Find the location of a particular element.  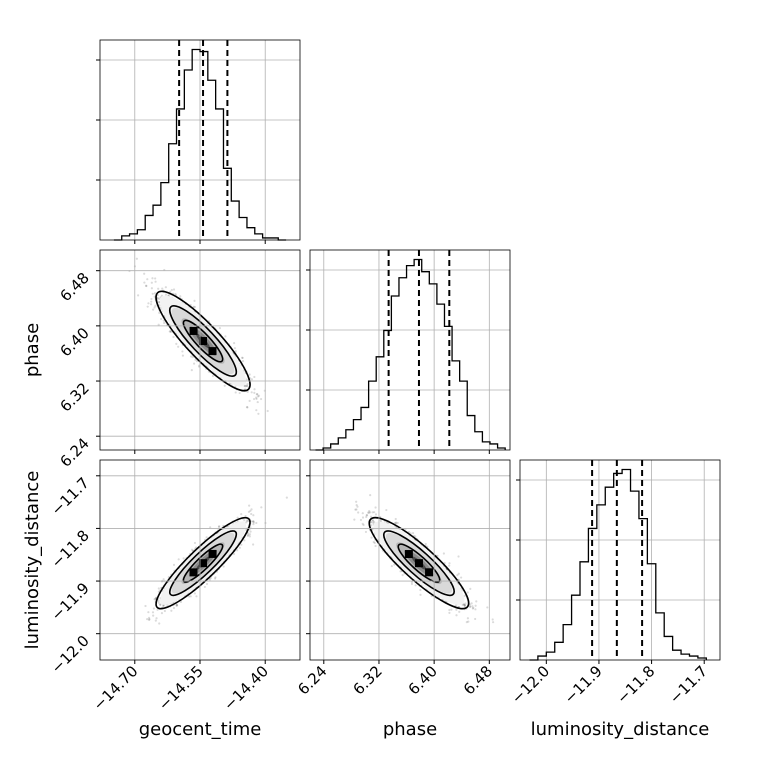

histogram-panel-luminosity-distance: −12.0 −11.9 −11.8 −11.7 is located at coordinates (614, 583).